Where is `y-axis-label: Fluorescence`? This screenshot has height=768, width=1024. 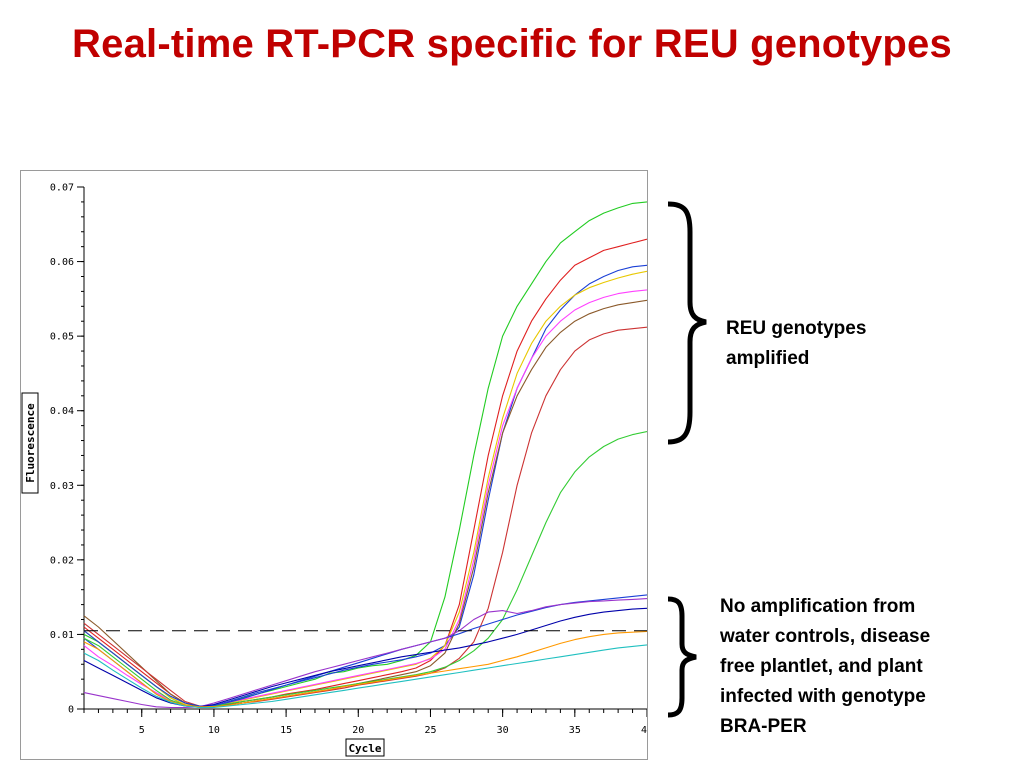
y-axis-label: Fluorescence is located at coordinates (30, 443).